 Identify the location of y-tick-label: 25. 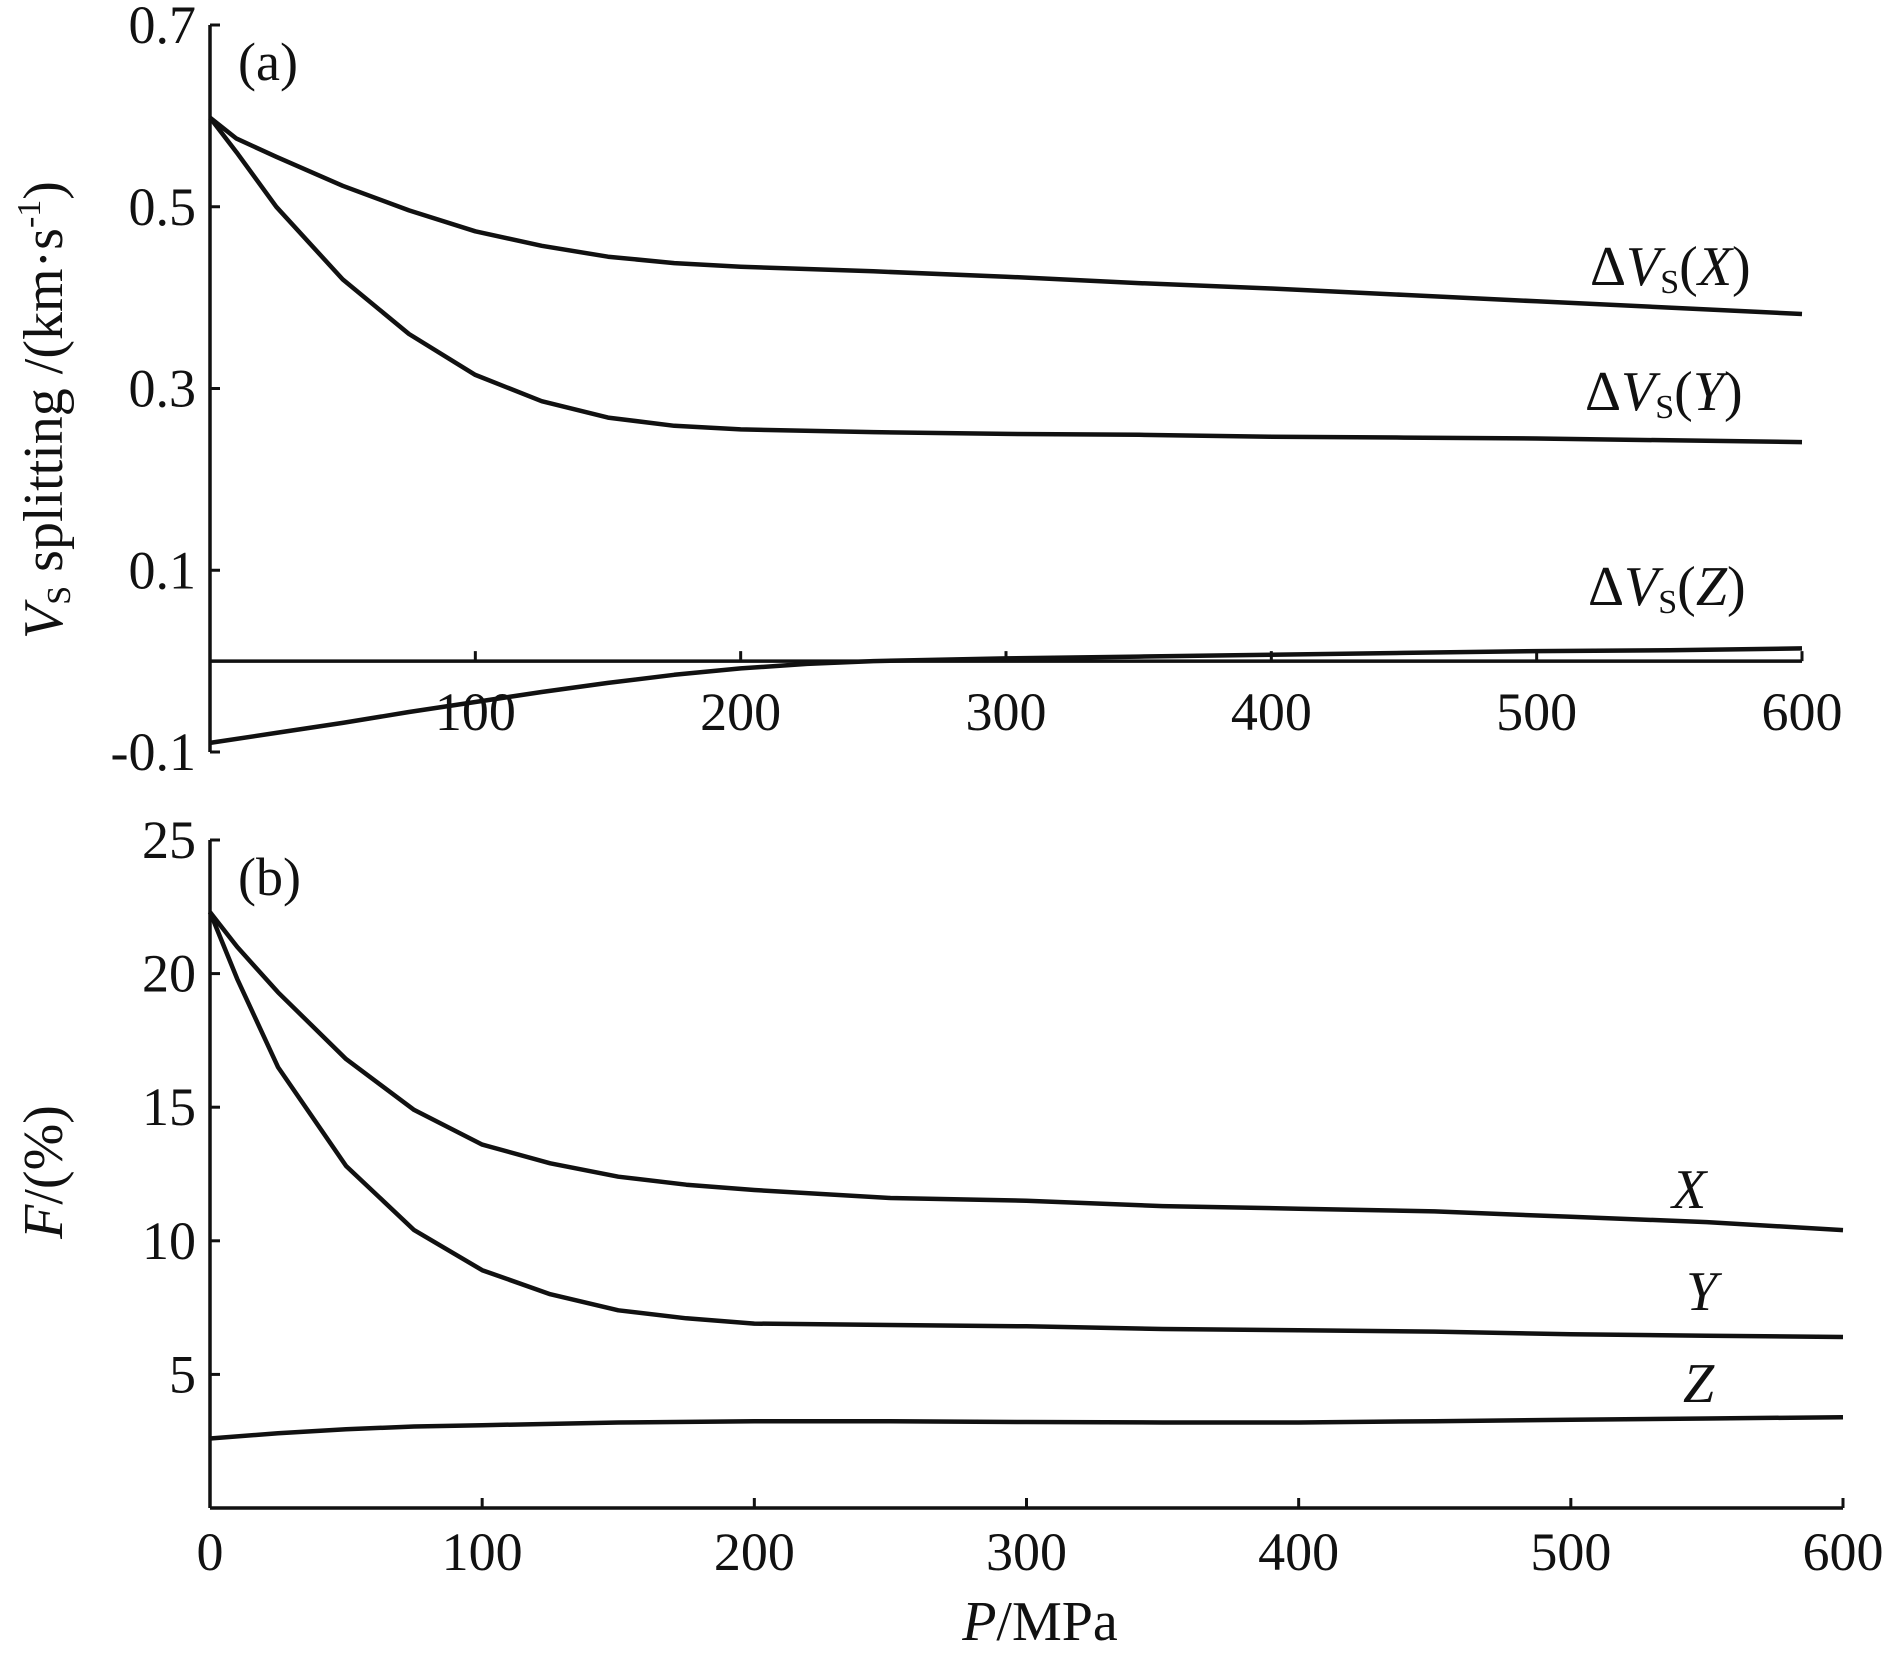
(169, 840).